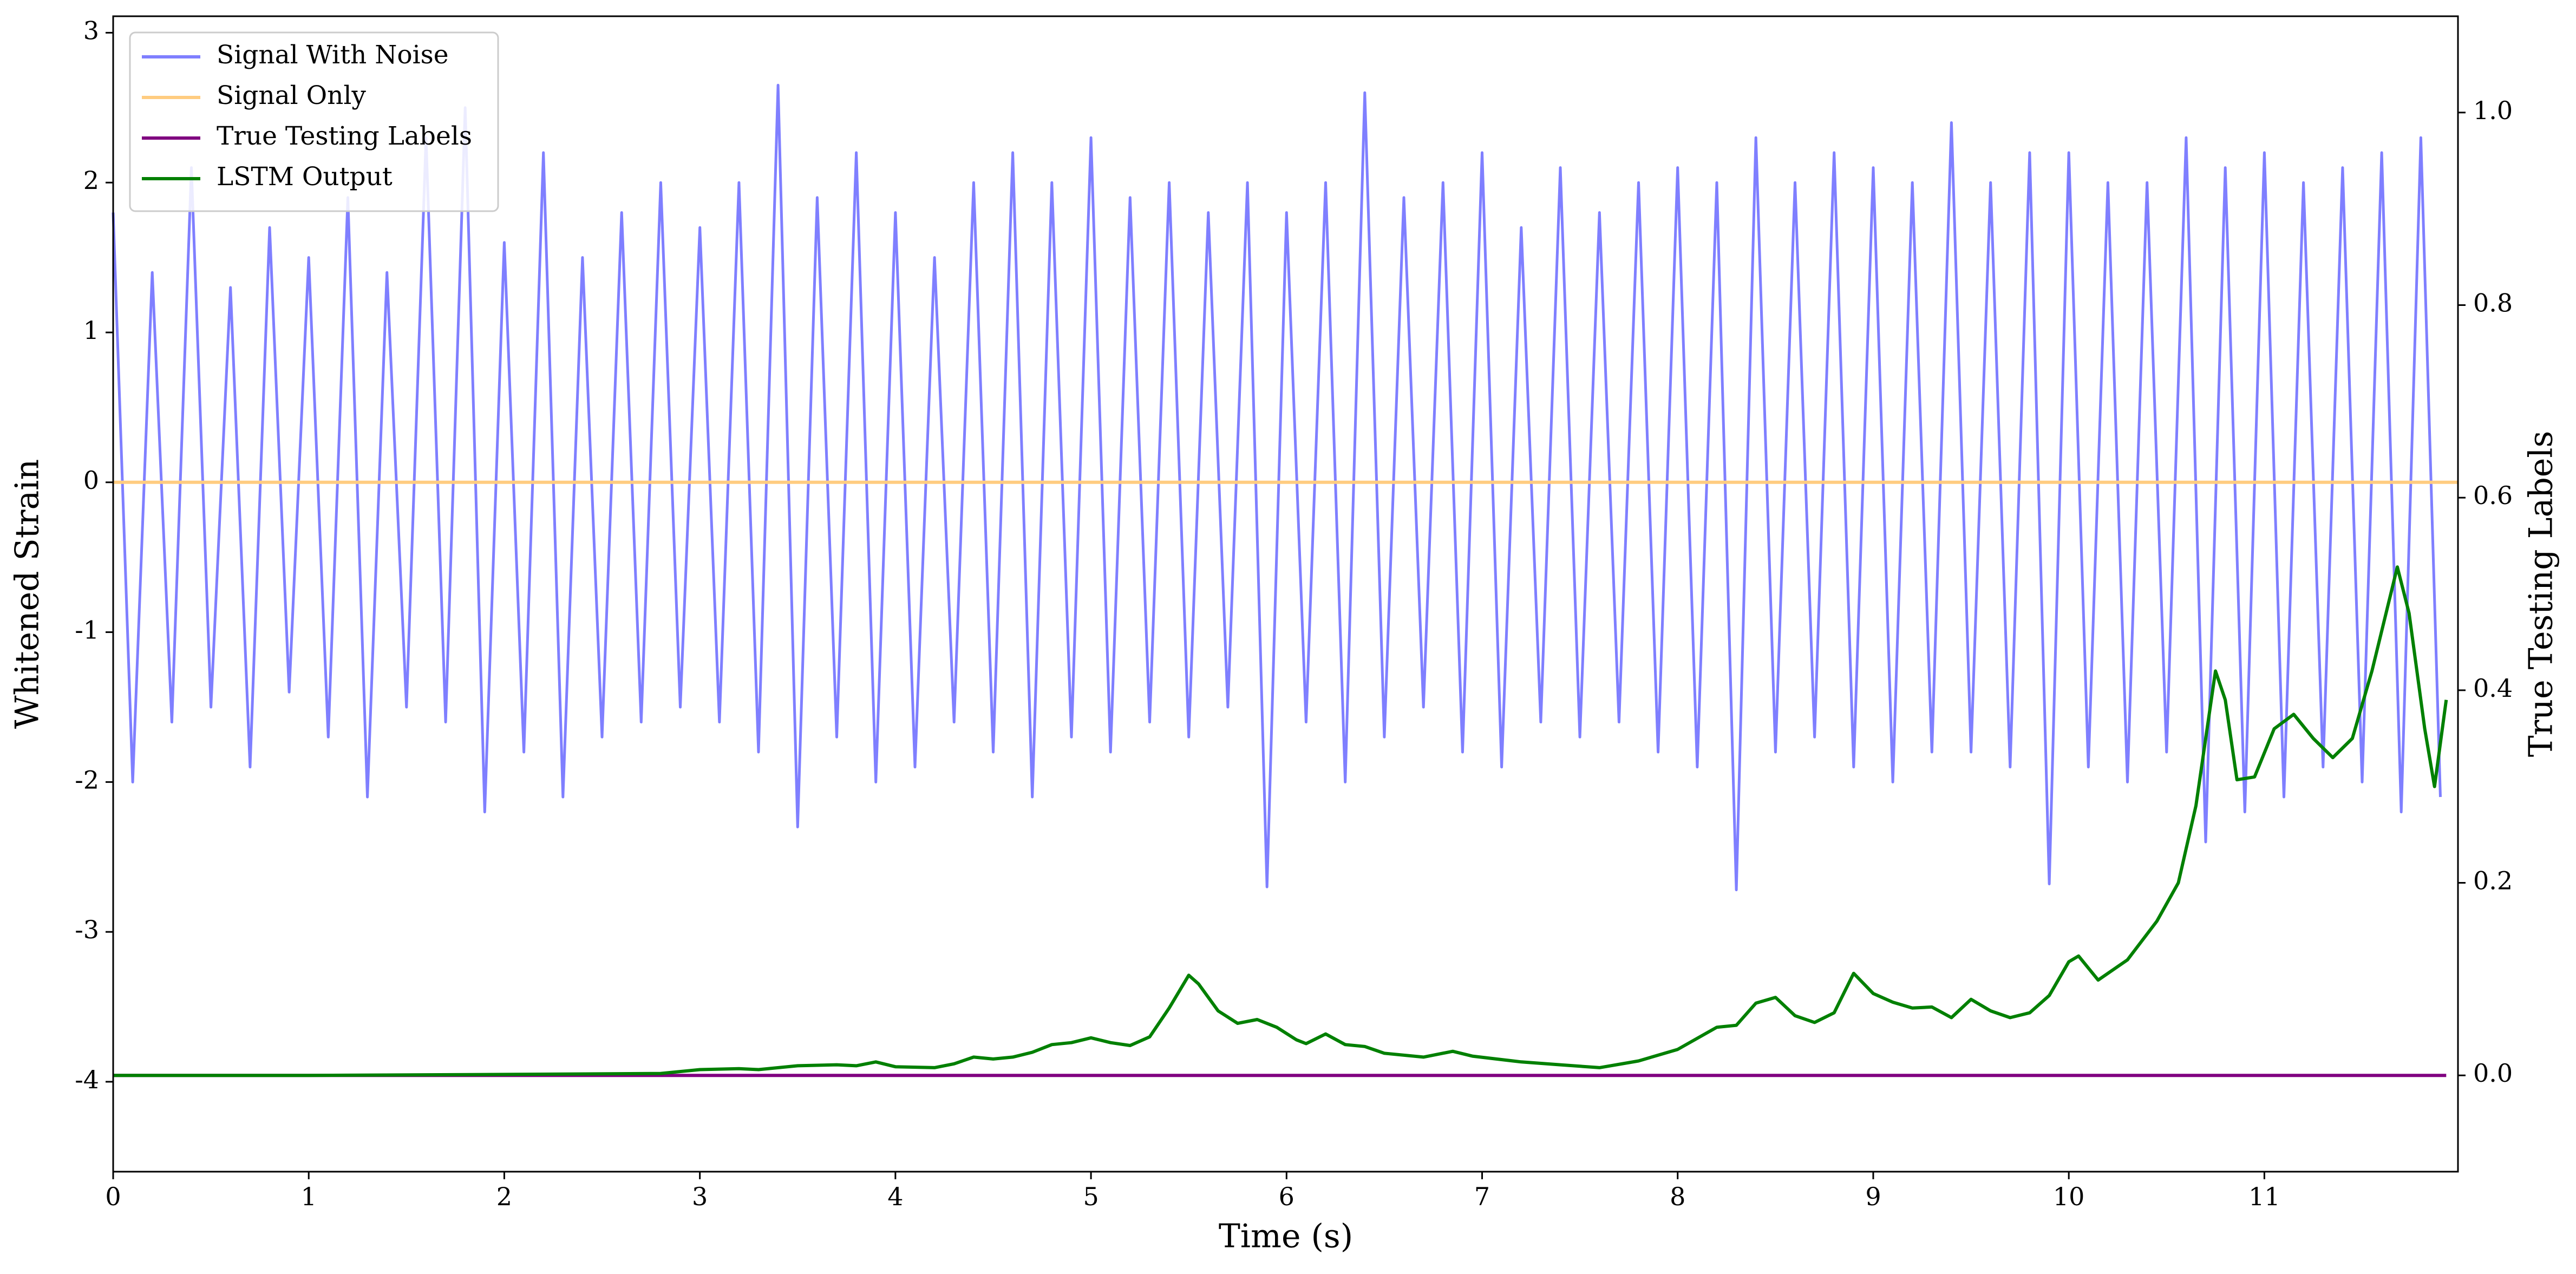 The image size is (2576, 1274). What do you see at coordinates (333, 55) in the screenshot?
I see `legend-label: Signal With Noise` at bounding box center [333, 55].